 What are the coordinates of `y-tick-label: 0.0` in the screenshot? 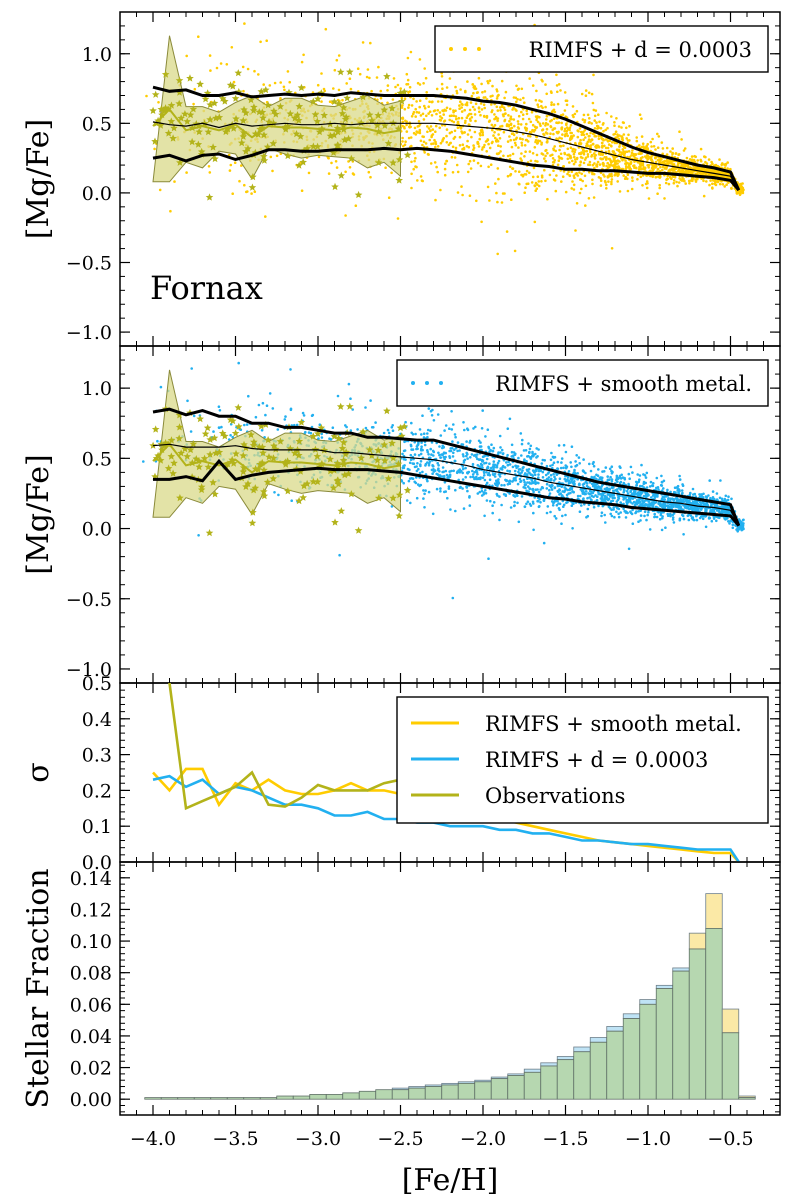 It's located at (97, 194).